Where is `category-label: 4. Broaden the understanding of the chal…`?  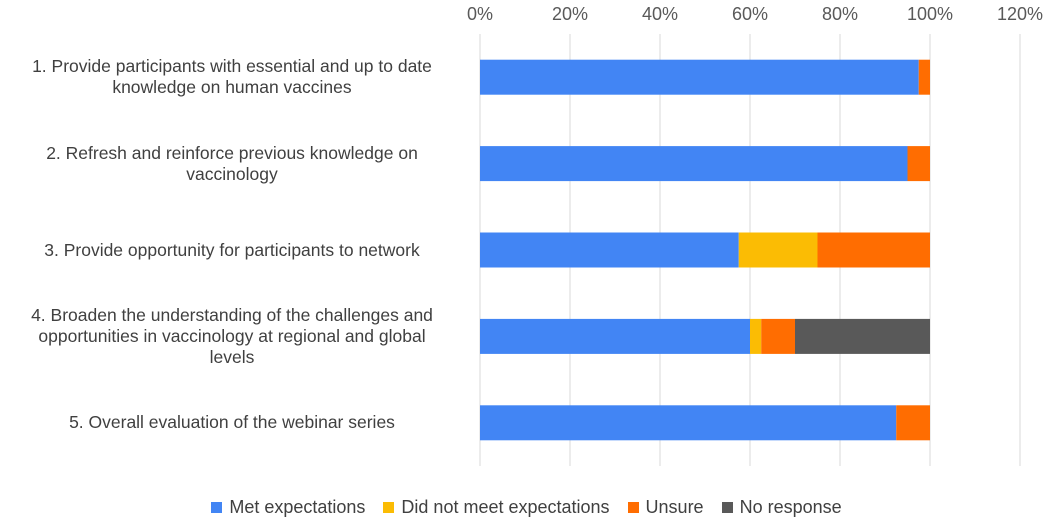 category-label: 4. Broaden the understanding of the chal… is located at coordinates (232, 335).